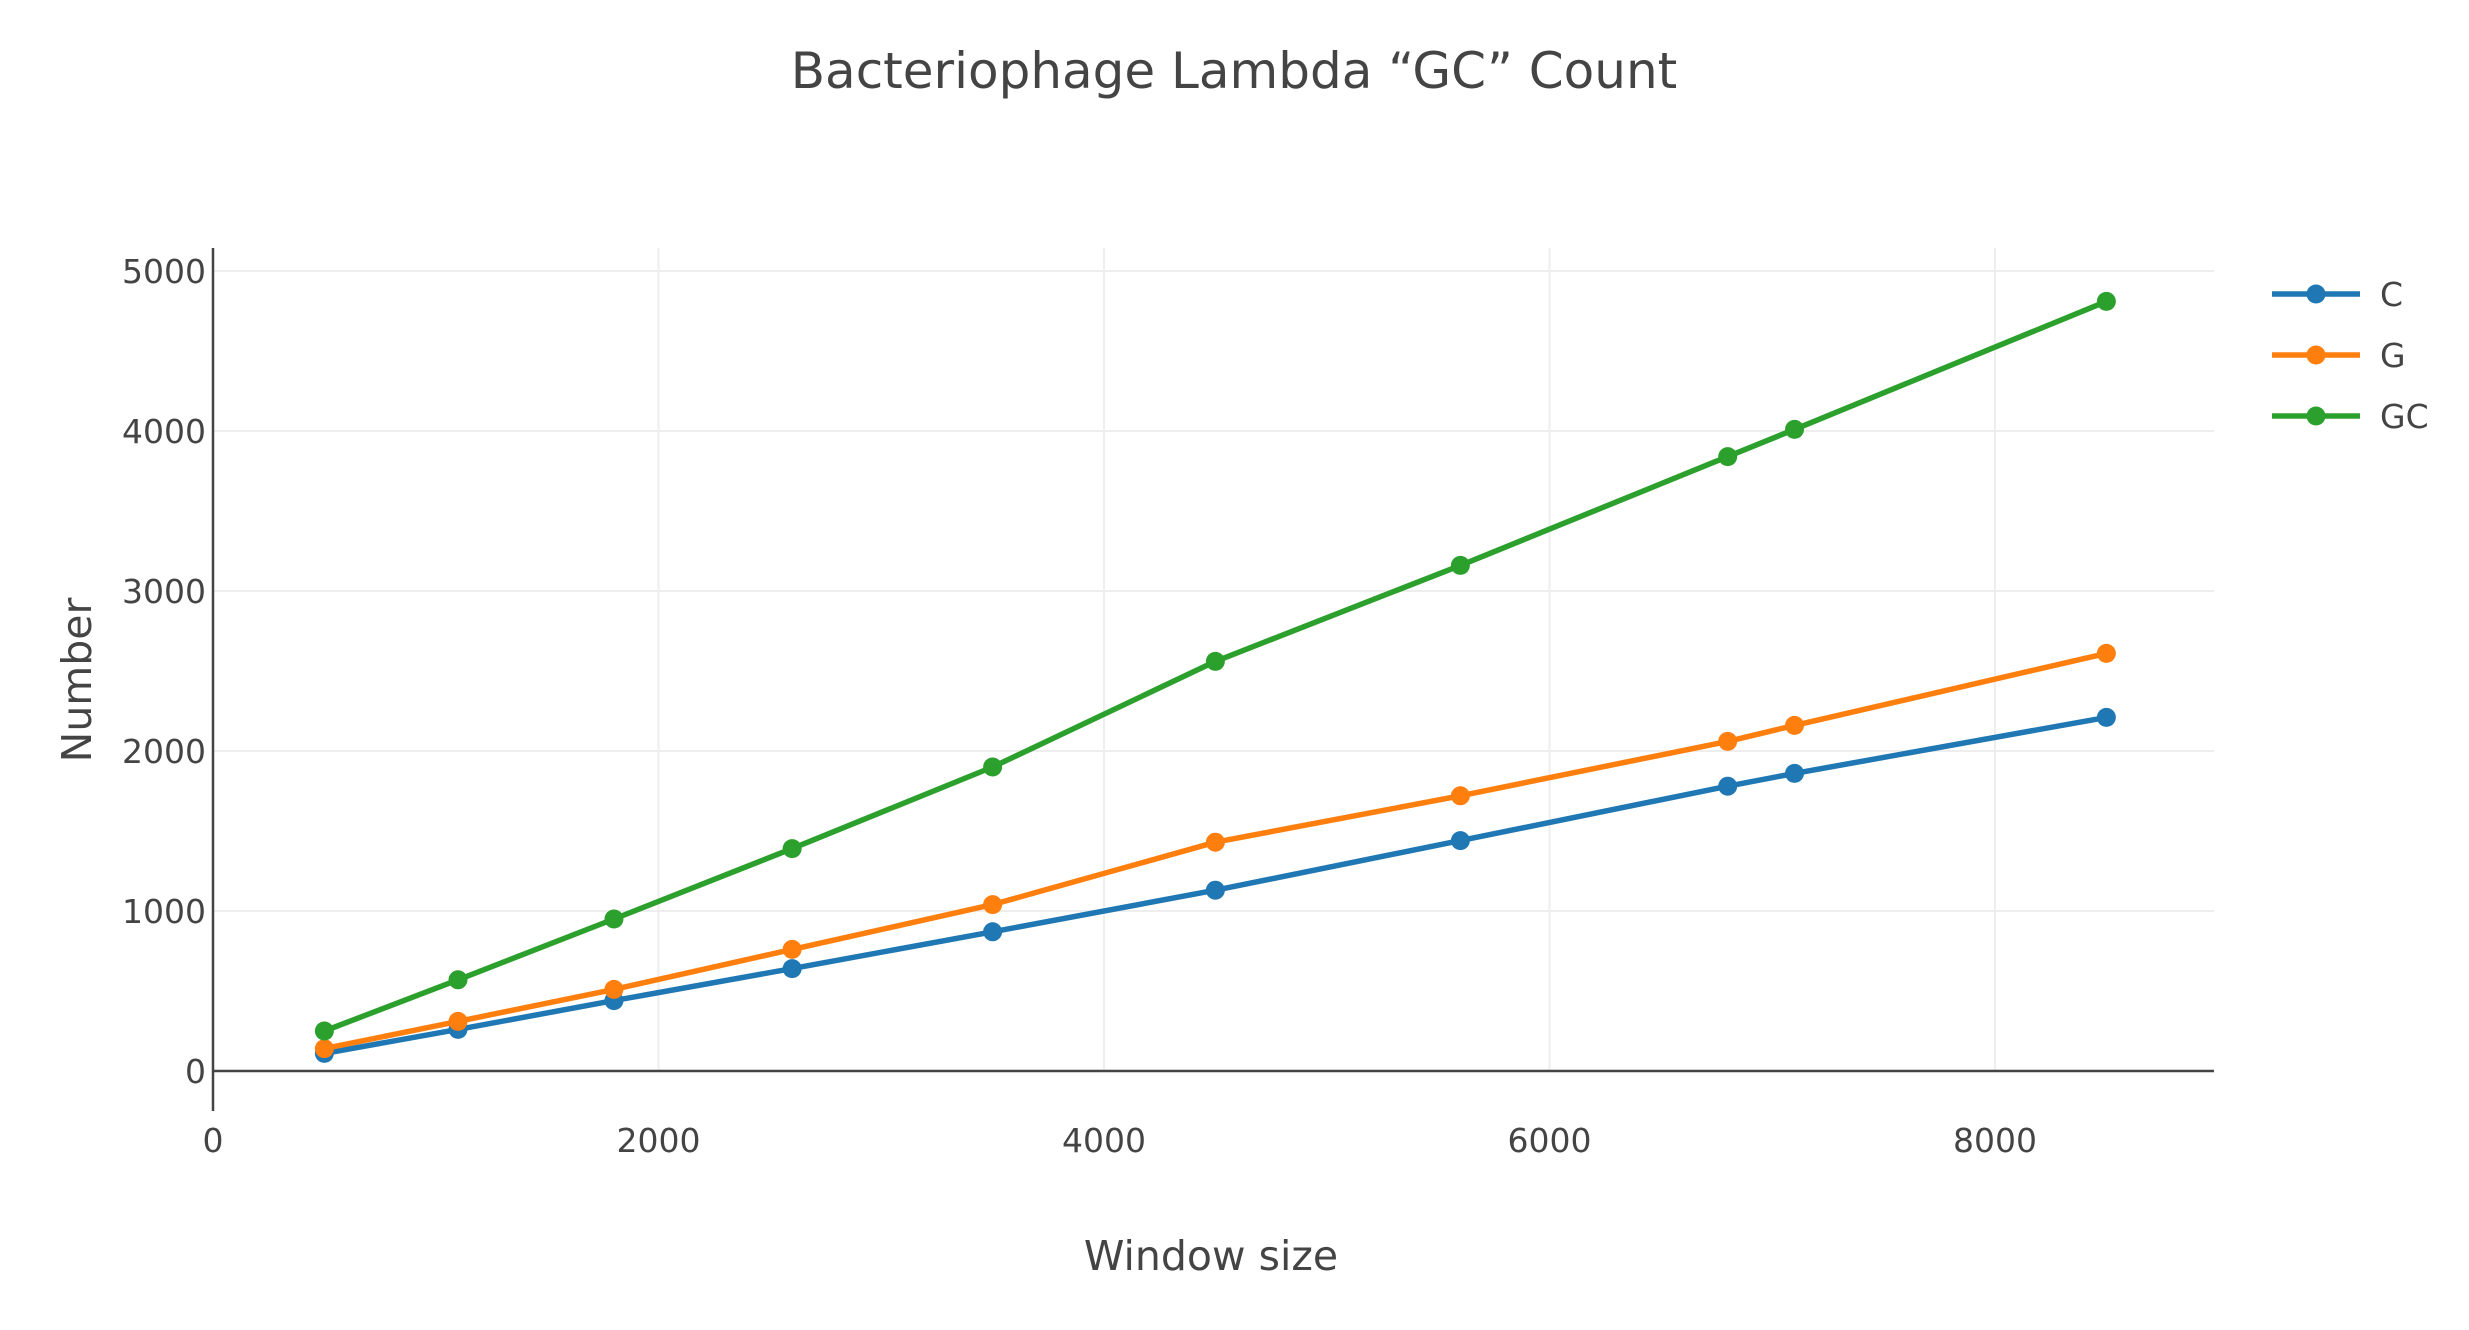 The image size is (2469, 1330). Describe the element at coordinates (195, 1071) in the screenshot. I see `y-tick-label: 0` at that location.